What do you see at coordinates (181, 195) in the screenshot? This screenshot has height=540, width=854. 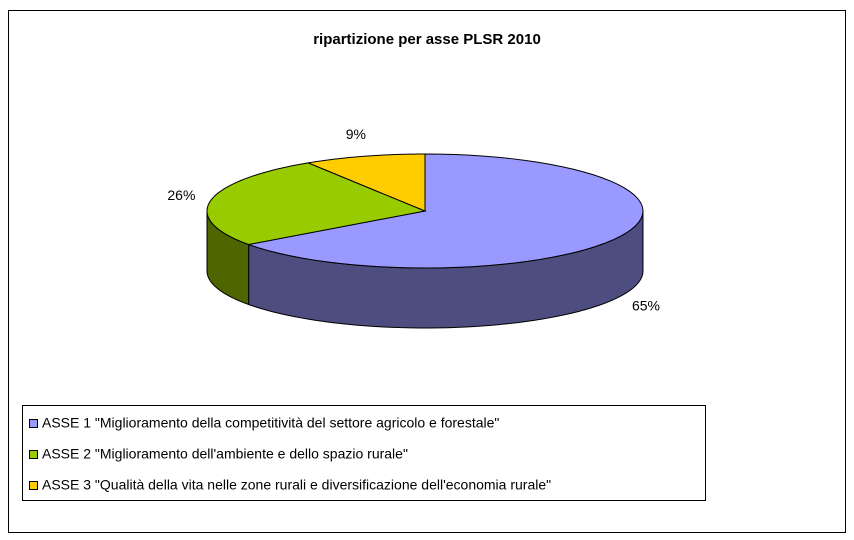 I see `data-label: 26%` at bounding box center [181, 195].